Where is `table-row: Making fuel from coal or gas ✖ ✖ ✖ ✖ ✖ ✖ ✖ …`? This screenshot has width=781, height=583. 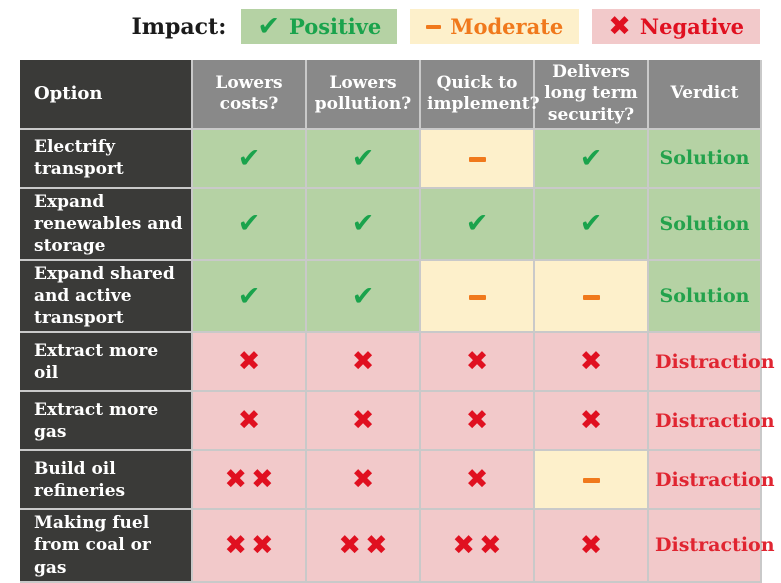 table-row: Making fuel from coal or gas ✖ ✖ ✖ ✖ ✖ ✖ ✖ … is located at coordinates (397, 546).